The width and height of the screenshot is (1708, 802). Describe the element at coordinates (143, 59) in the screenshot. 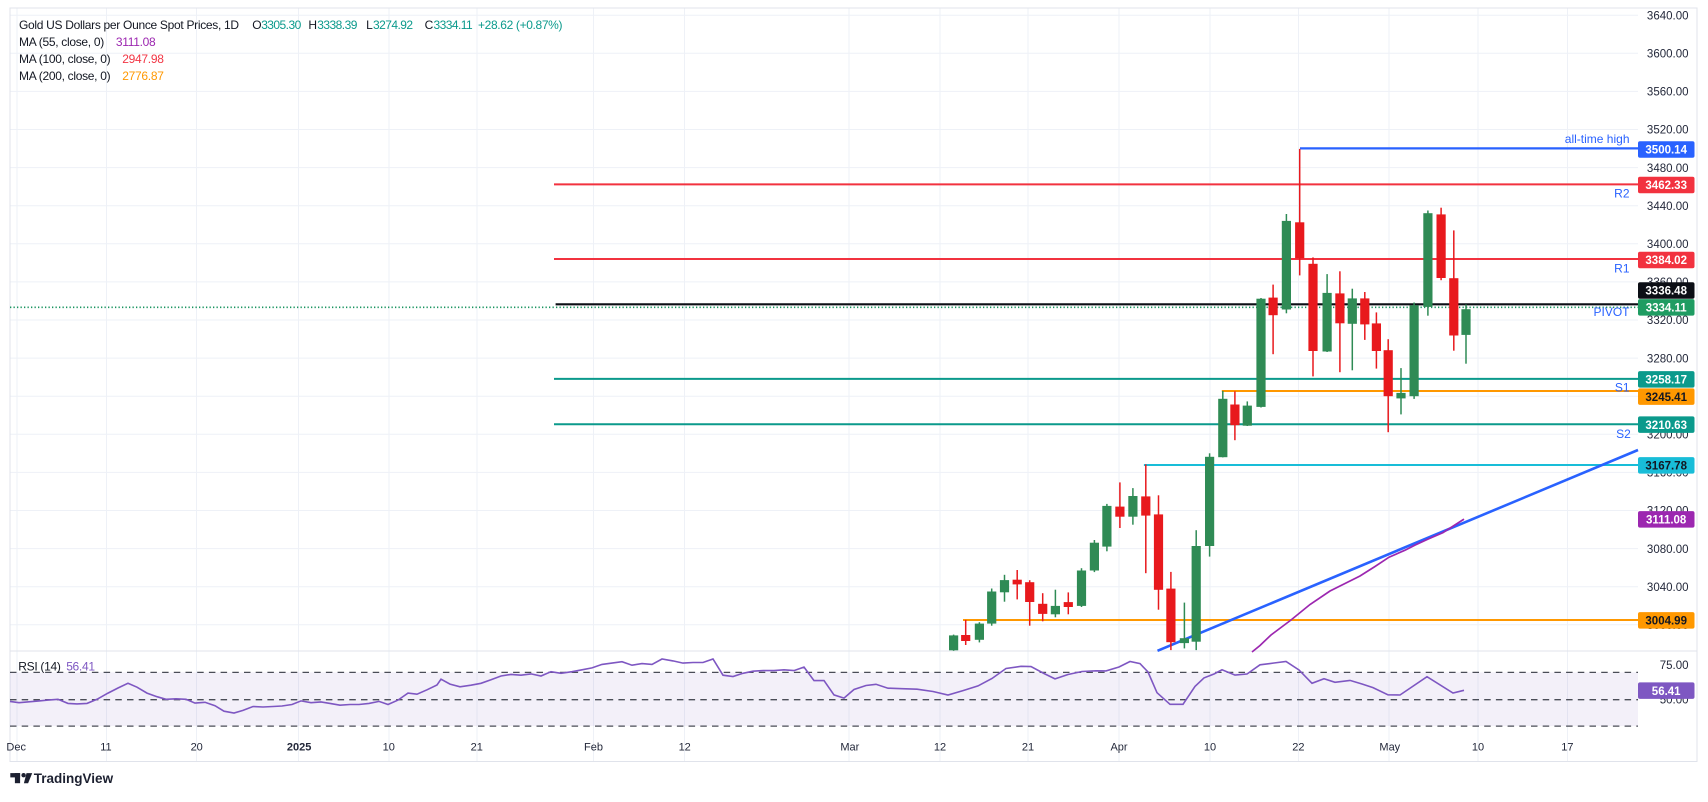

I see `svg-text: 2947.98` at that location.